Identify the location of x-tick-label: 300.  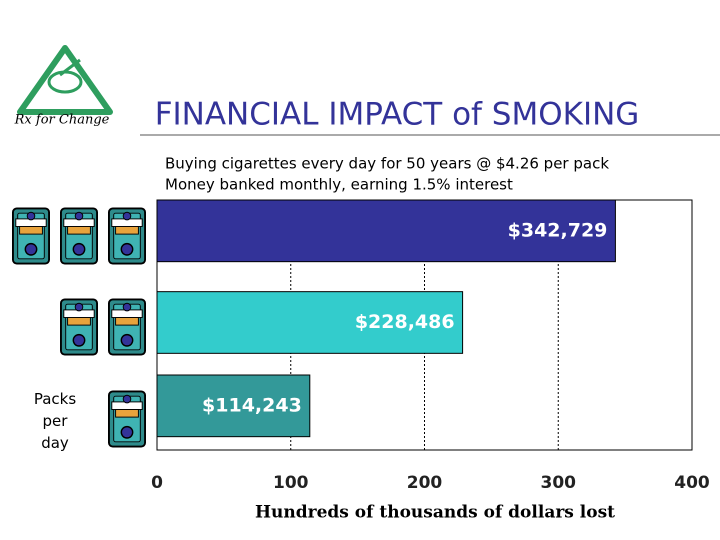
(559, 483).